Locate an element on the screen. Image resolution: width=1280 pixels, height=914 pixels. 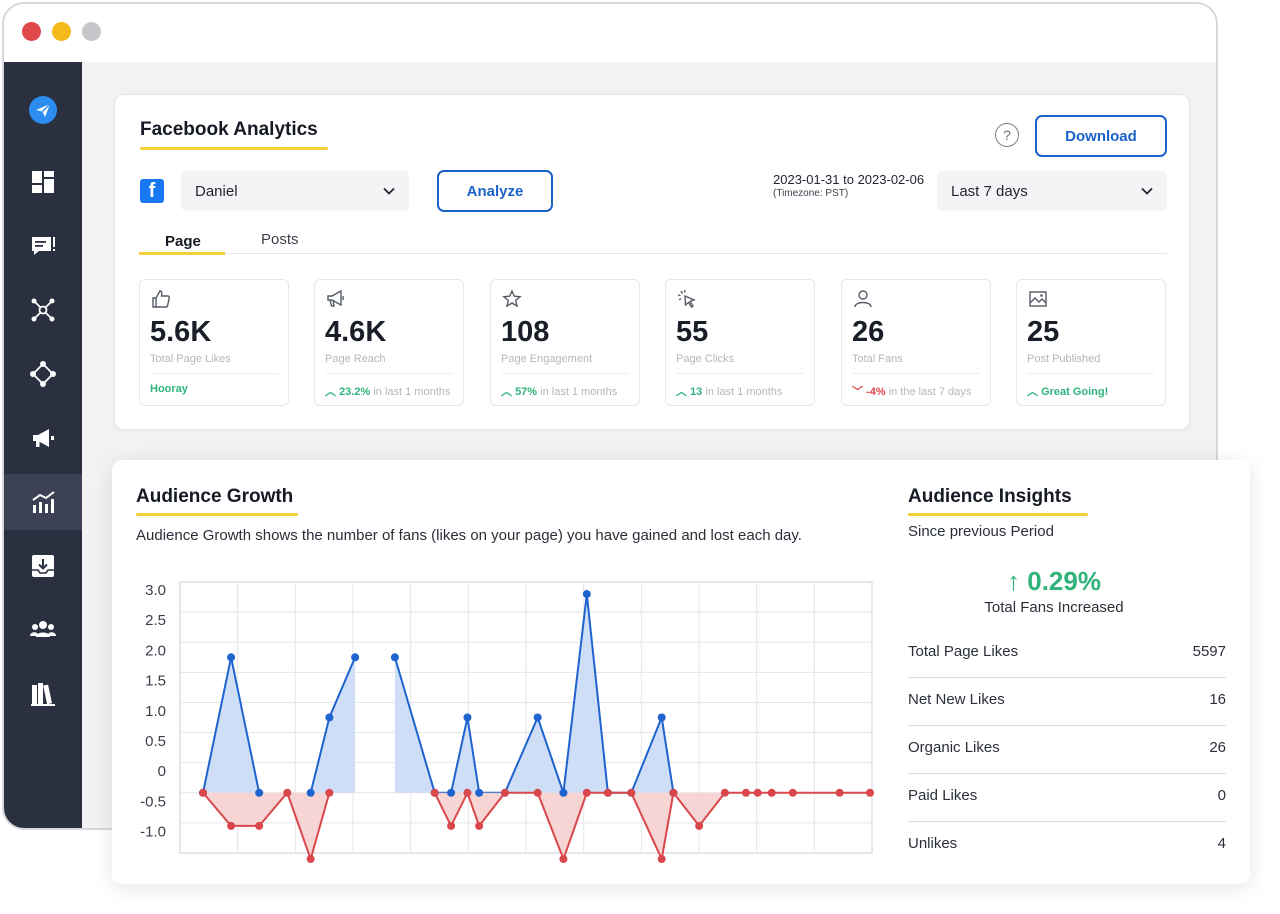
image-icon is located at coordinates (1038, 299).